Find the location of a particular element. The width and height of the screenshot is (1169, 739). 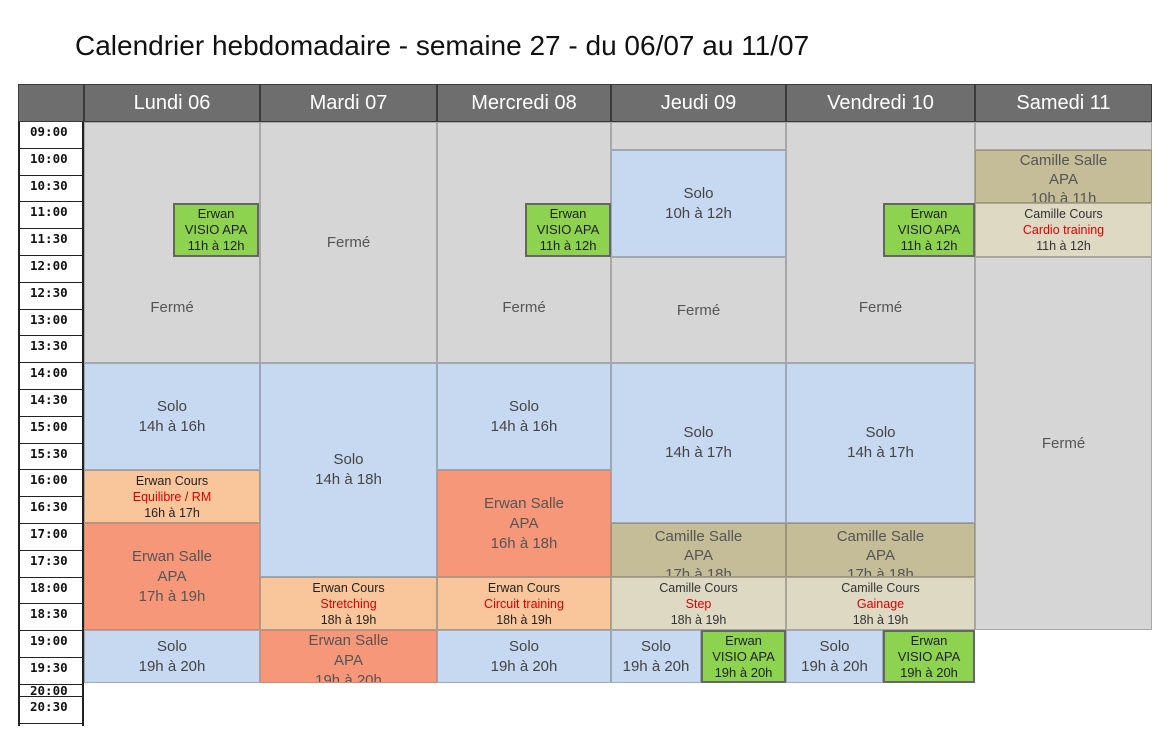

event-time: 14h à 18h is located at coordinates (348, 479).